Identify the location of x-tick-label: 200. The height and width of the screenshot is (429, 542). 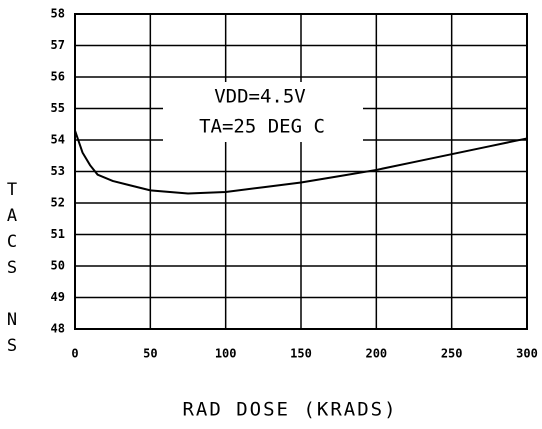
(376, 354).